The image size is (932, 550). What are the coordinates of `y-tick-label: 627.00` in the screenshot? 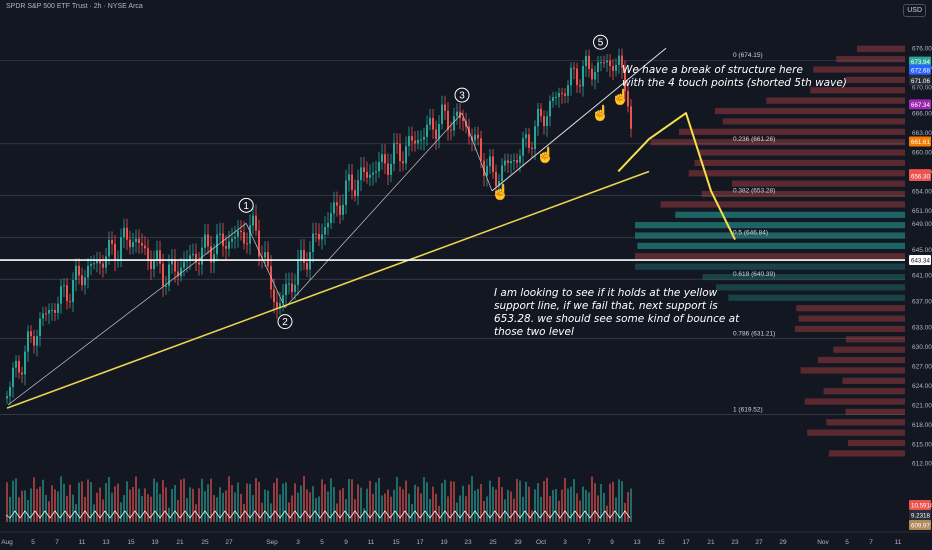 It's located at (922, 366).